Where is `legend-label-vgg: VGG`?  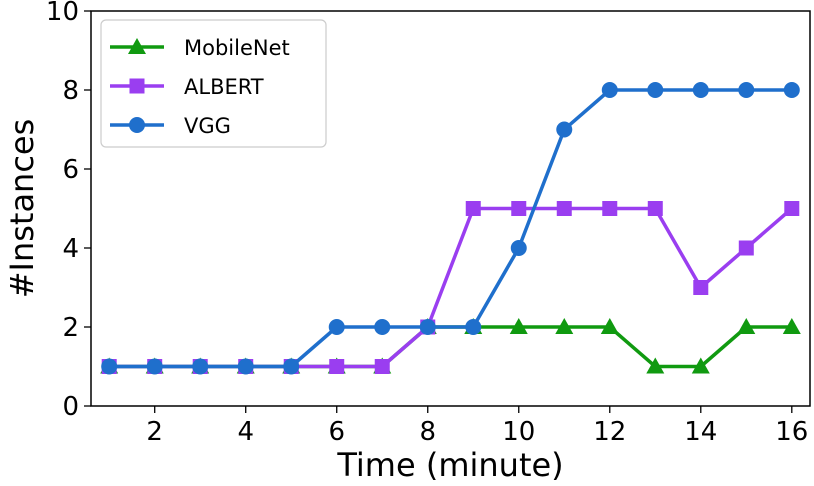
legend-label-vgg: VGG is located at coordinates (207, 126).